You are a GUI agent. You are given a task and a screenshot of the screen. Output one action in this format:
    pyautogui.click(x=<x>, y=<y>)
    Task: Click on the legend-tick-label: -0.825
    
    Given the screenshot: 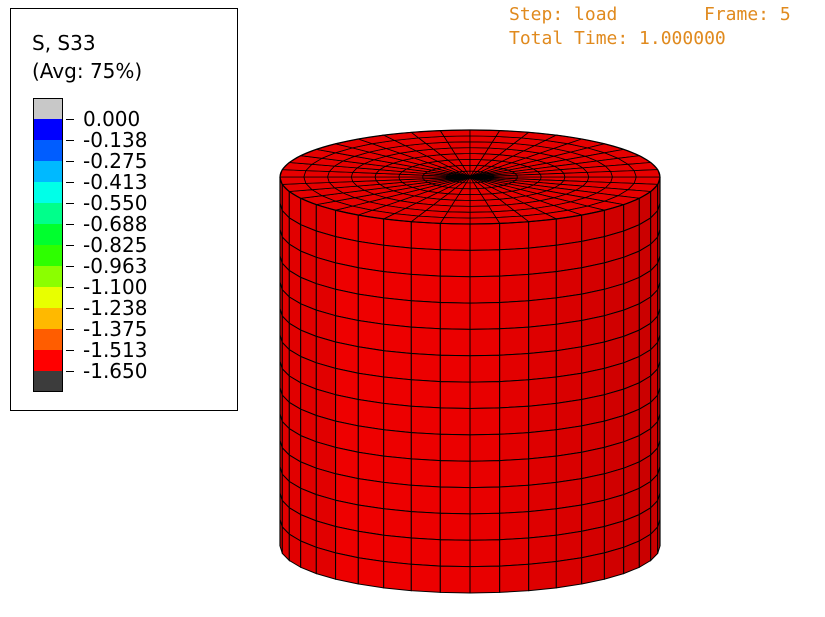 What is the action you would take?
    pyautogui.click(x=115, y=245)
    